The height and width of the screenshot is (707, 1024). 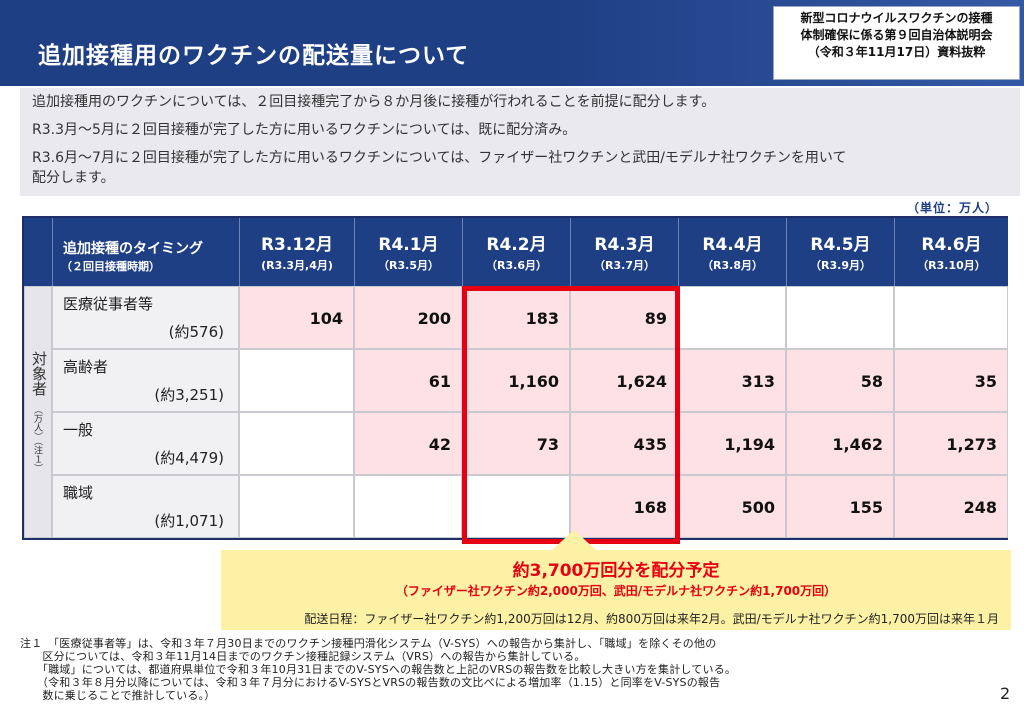 What do you see at coordinates (408, 317) in the screenshot?
I see `table-cell: 200` at bounding box center [408, 317].